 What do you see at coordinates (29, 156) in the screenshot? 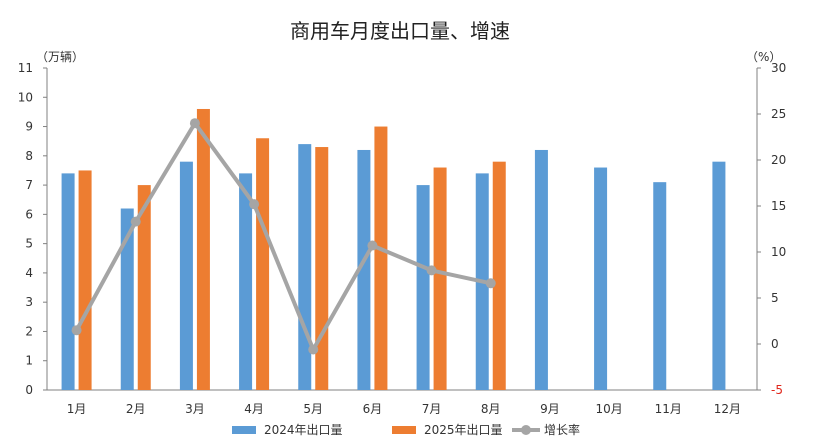
I see `left-tick-label: 8` at bounding box center [29, 156].